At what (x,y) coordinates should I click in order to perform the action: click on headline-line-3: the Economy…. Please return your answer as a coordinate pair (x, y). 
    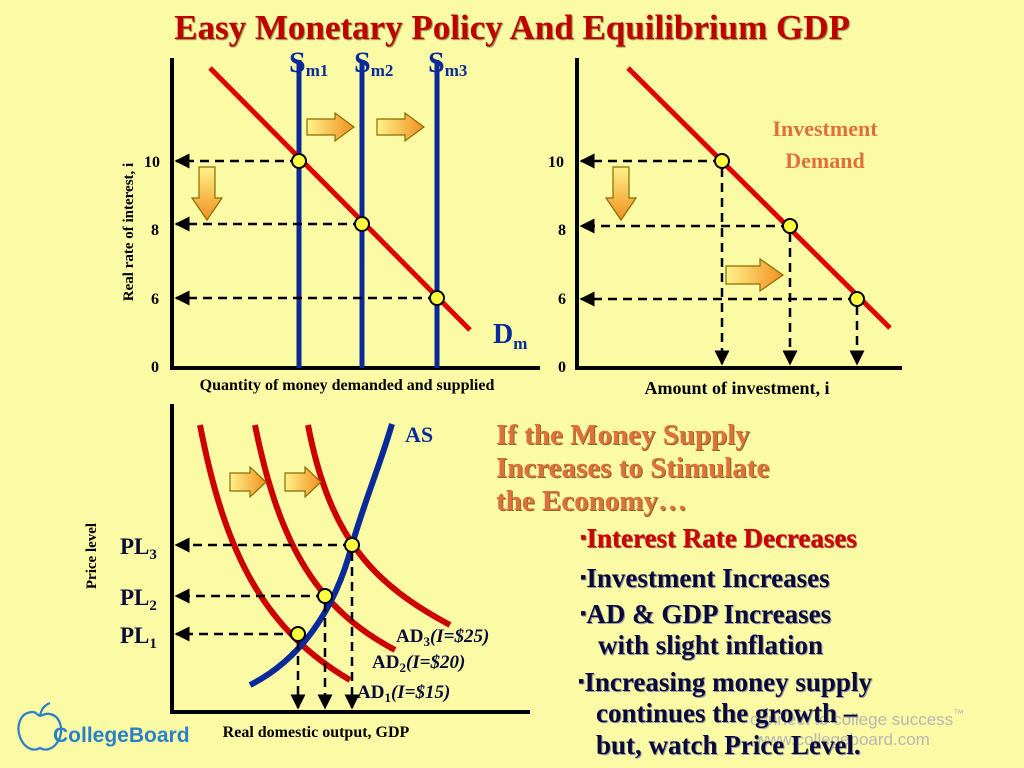
    Looking at the image, I should click on (591, 501).